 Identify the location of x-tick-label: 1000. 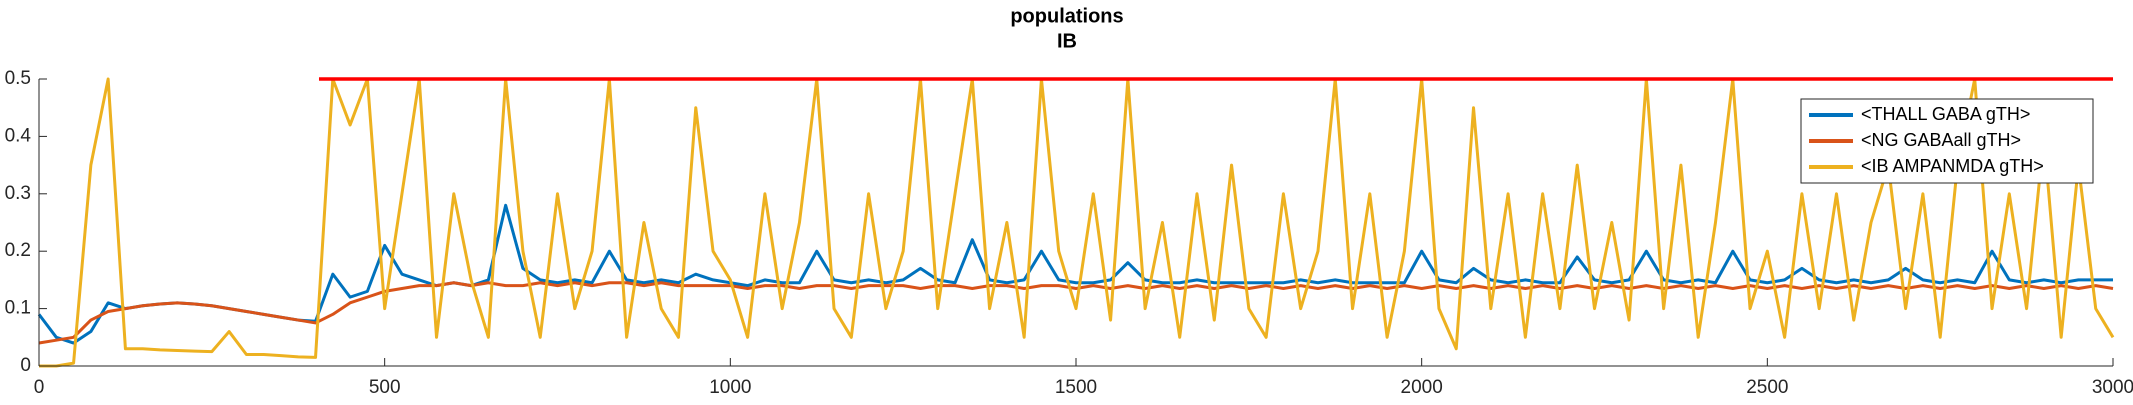
(730, 387).